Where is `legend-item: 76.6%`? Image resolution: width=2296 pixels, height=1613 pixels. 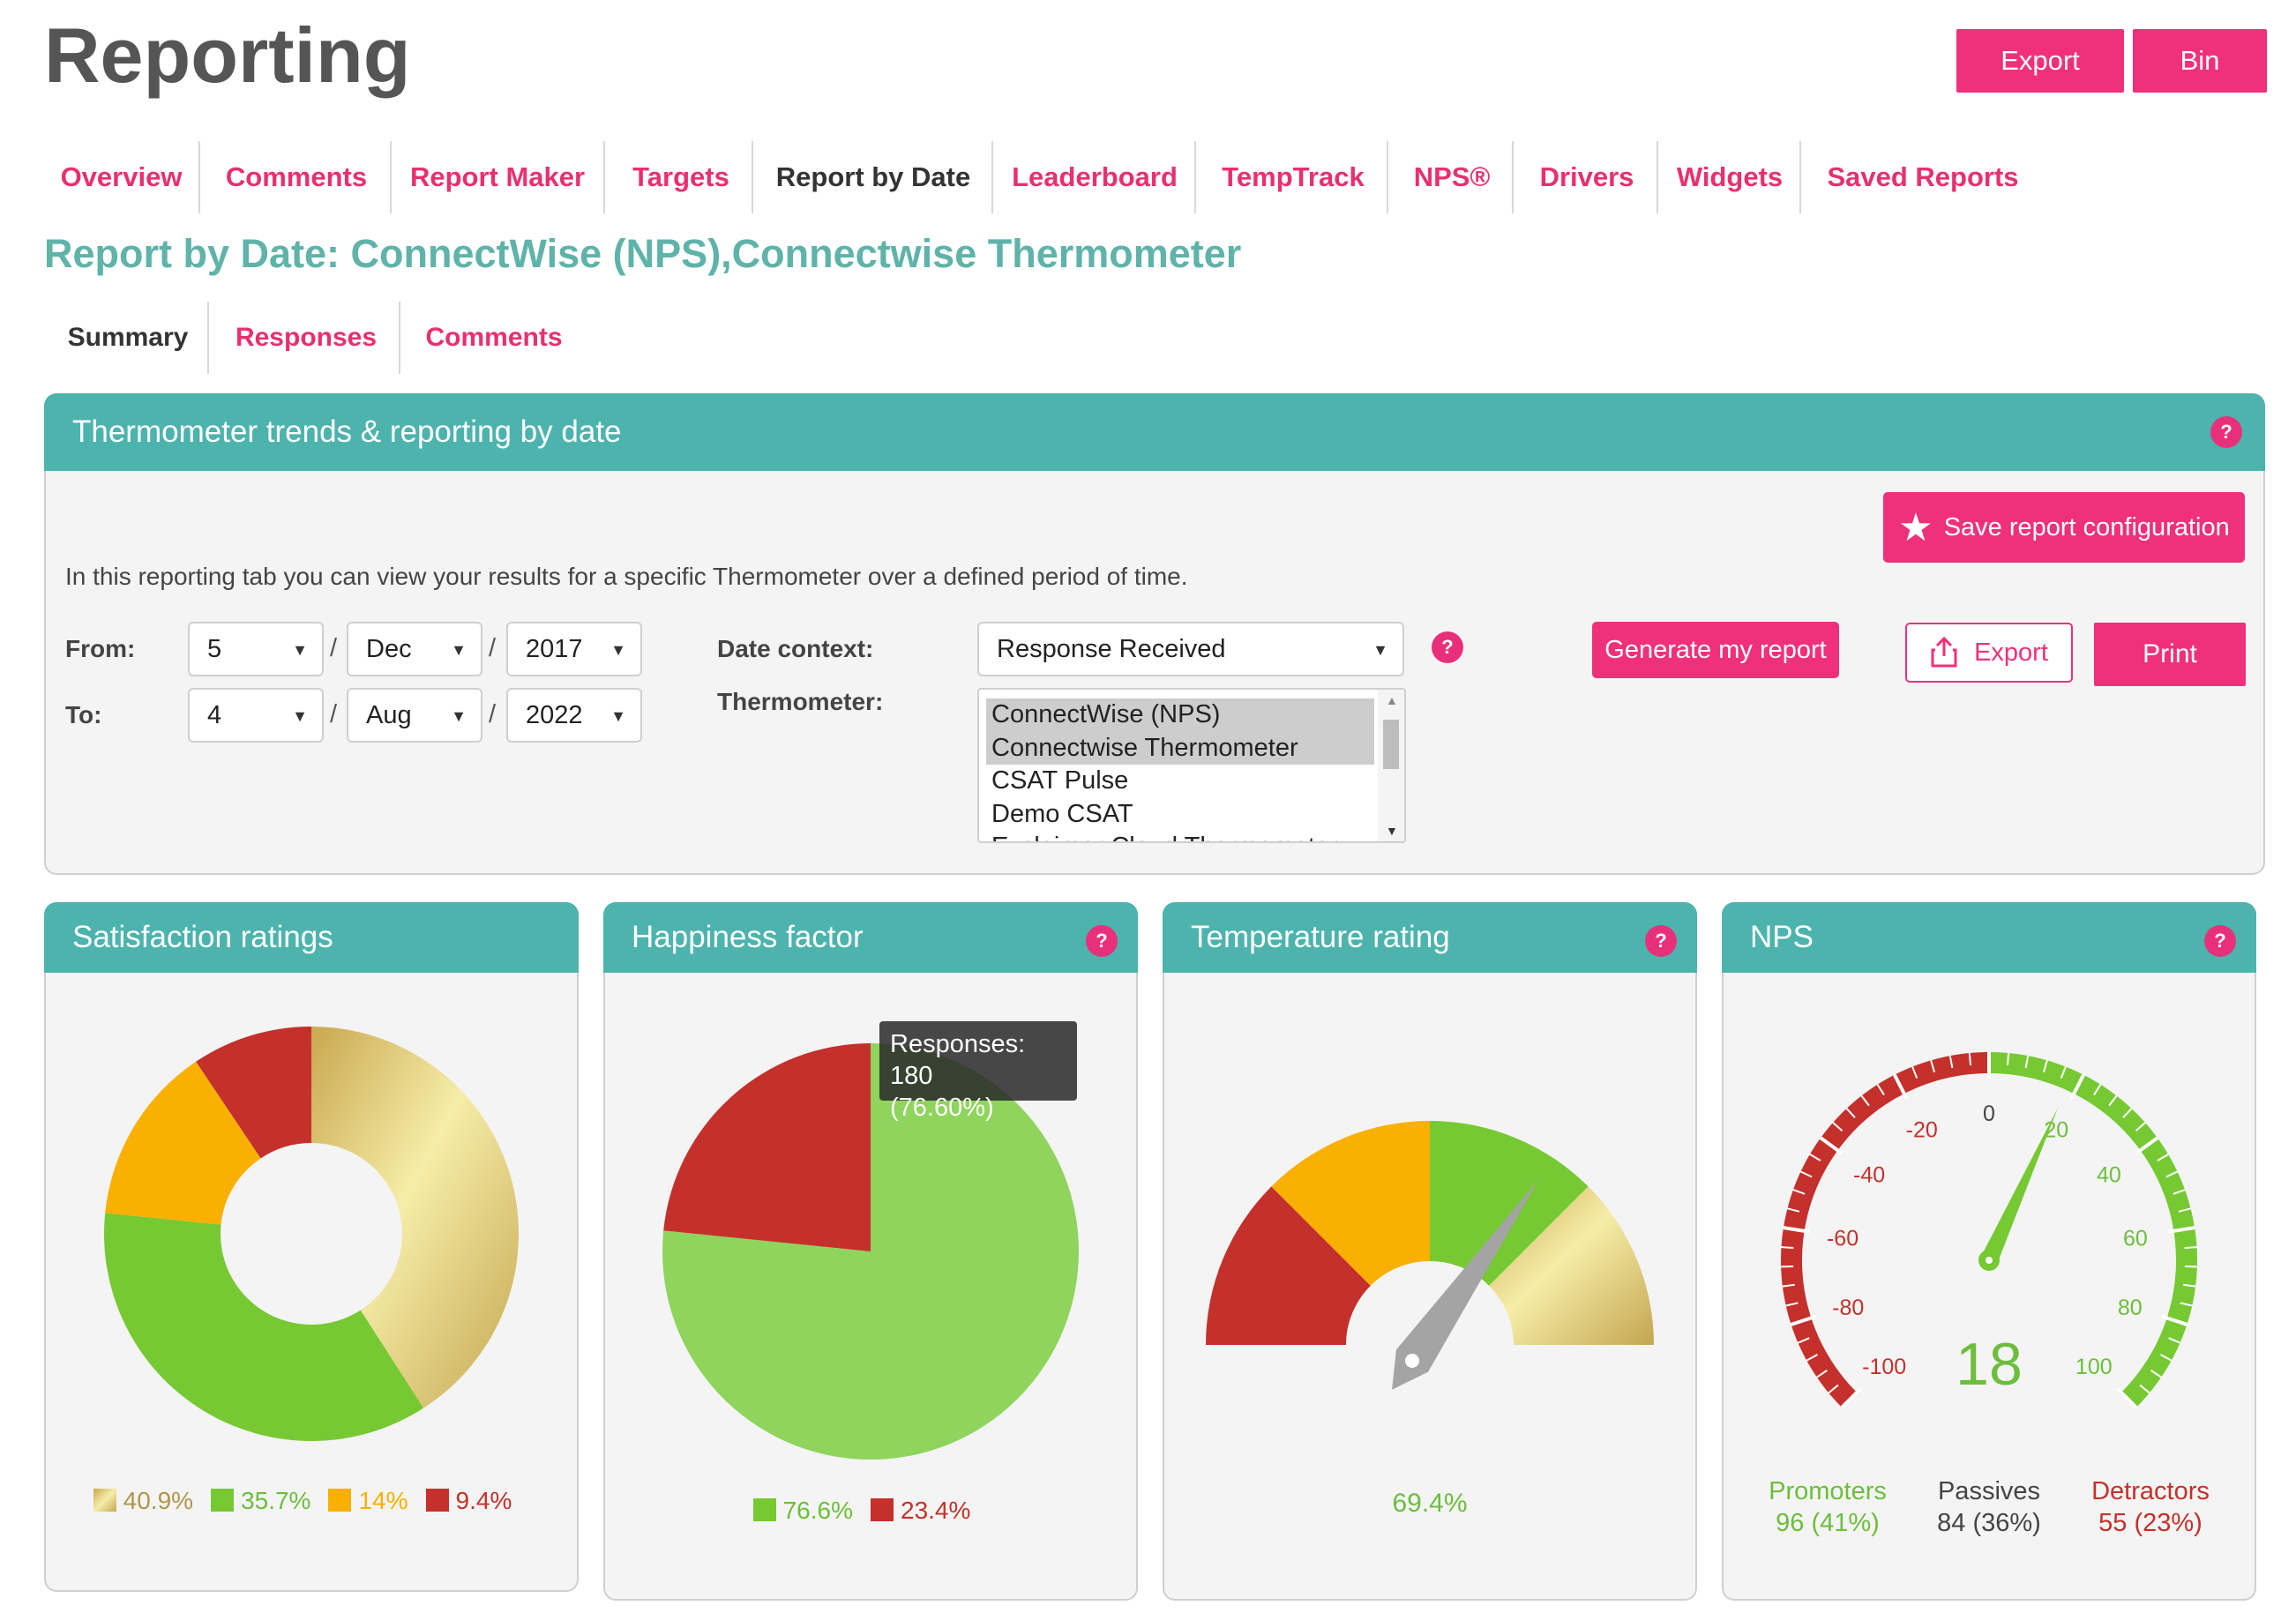 legend-item: 76.6% is located at coordinates (802, 1510).